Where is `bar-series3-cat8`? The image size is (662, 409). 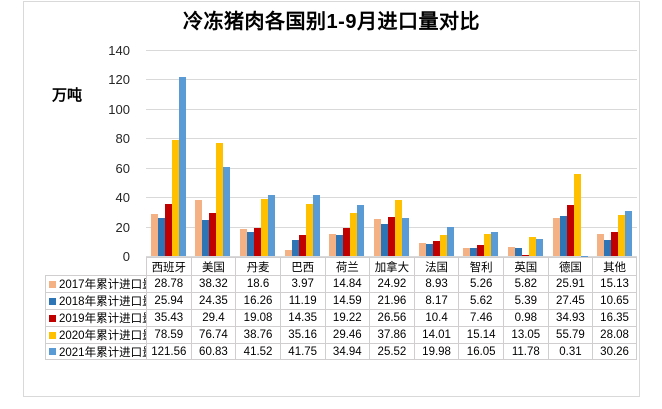
bar-series3-cat8 is located at coordinates (532, 246).